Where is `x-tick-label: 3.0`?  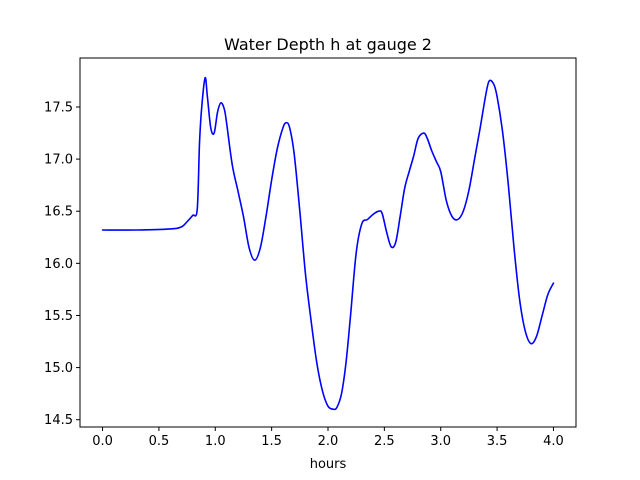 x-tick-label: 3.0 is located at coordinates (440, 441).